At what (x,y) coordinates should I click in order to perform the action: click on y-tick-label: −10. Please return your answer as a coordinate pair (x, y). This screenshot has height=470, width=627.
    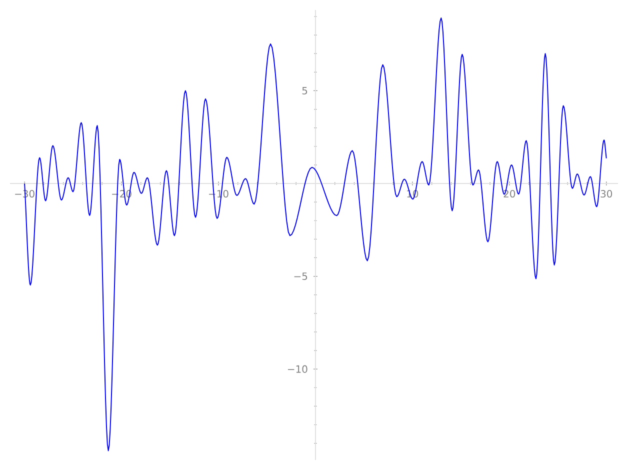
    Looking at the image, I should click on (298, 369).